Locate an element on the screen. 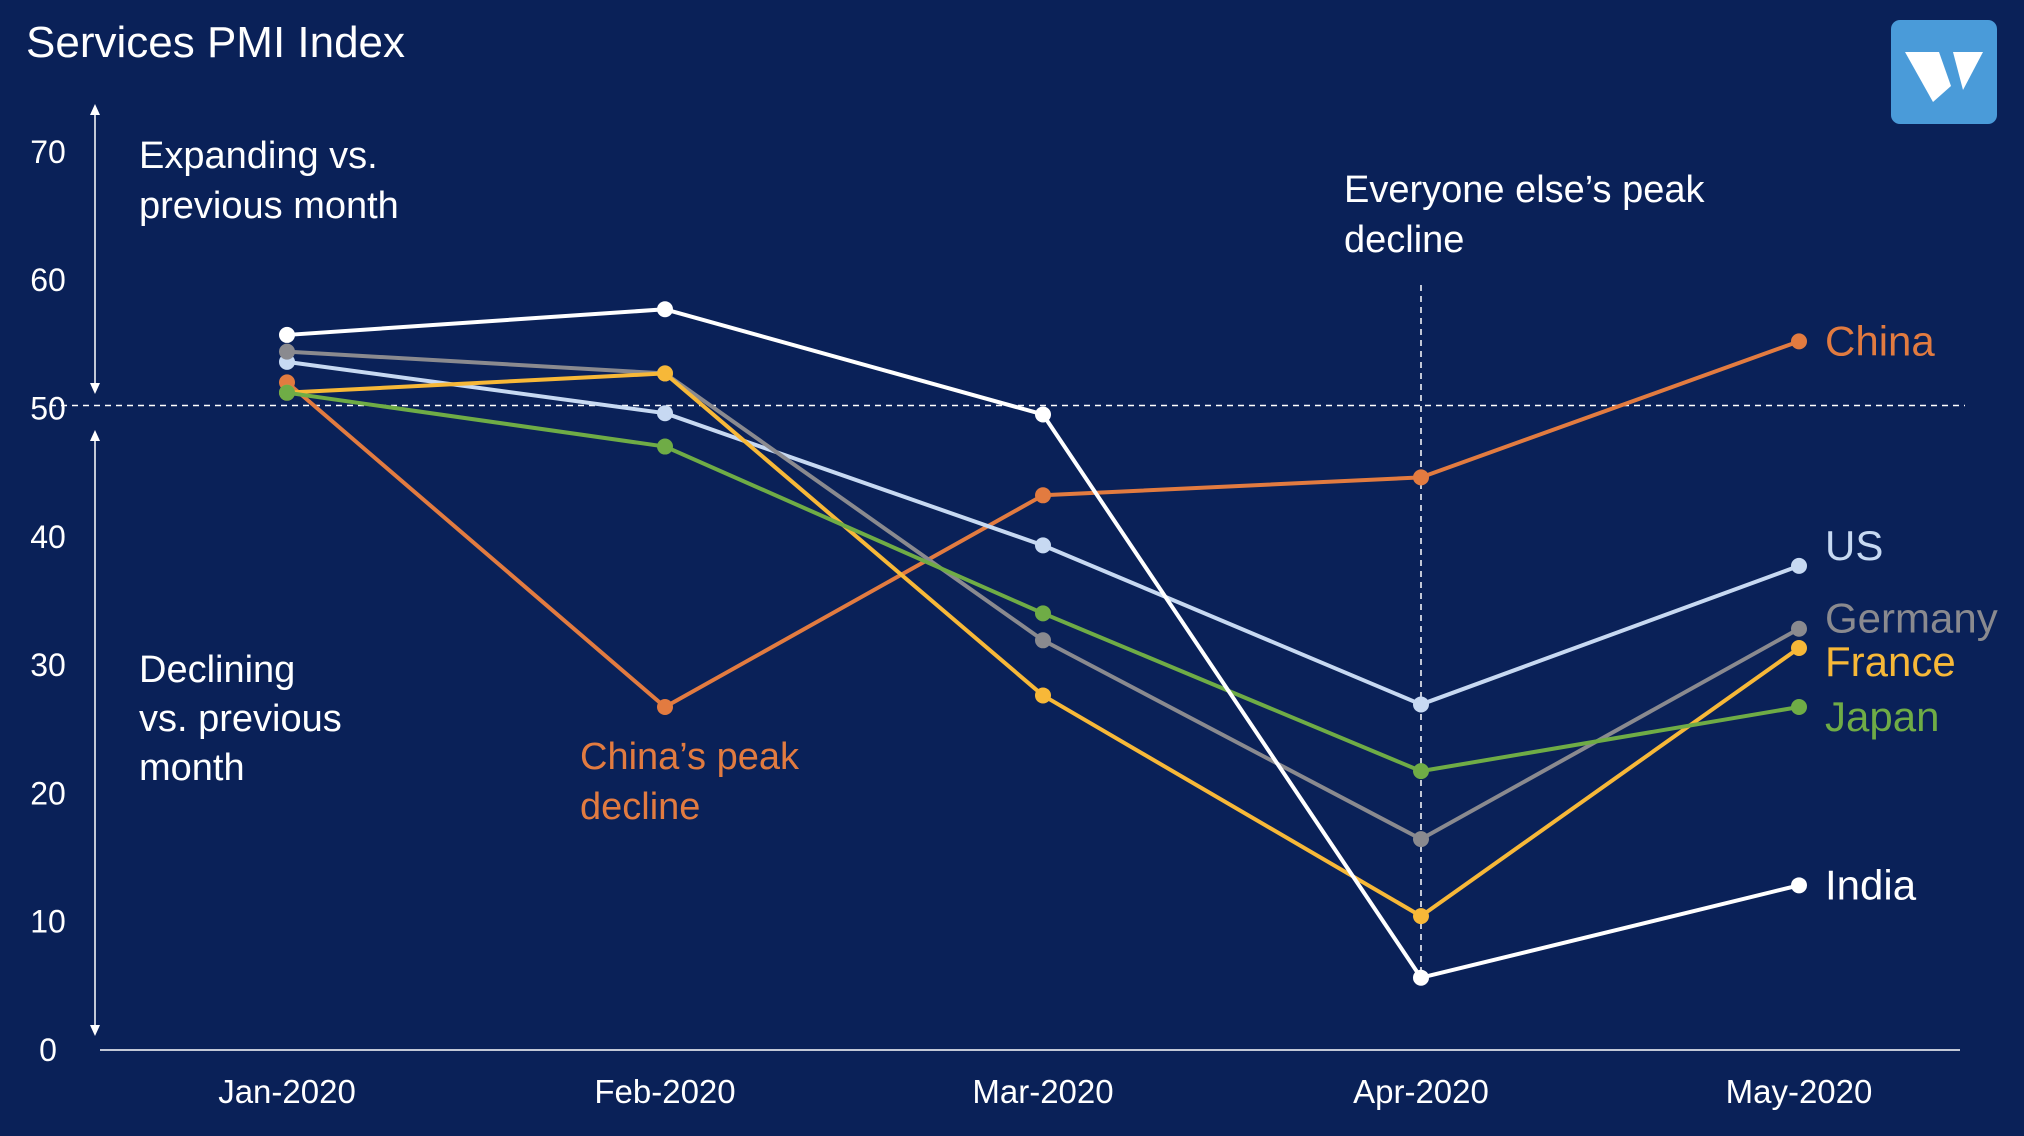 The height and width of the screenshot is (1136, 2024). brand-logo-icon is located at coordinates (1944, 72).